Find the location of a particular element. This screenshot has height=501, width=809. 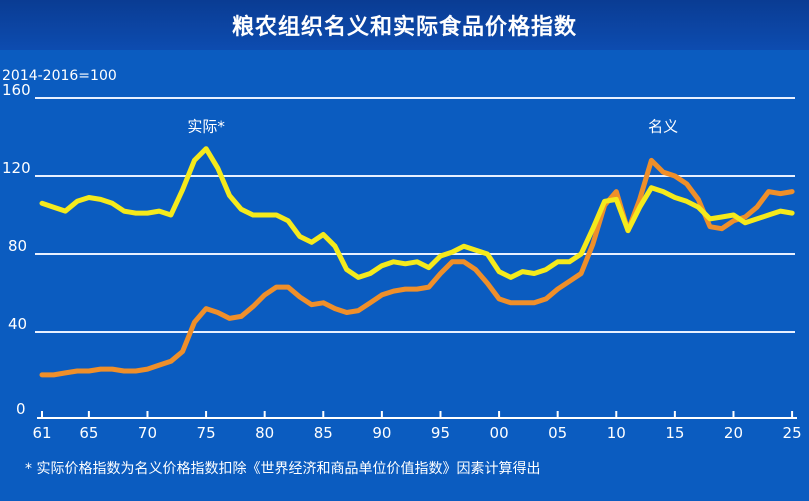

x-tick-label: 05 is located at coordinates (557, 433).